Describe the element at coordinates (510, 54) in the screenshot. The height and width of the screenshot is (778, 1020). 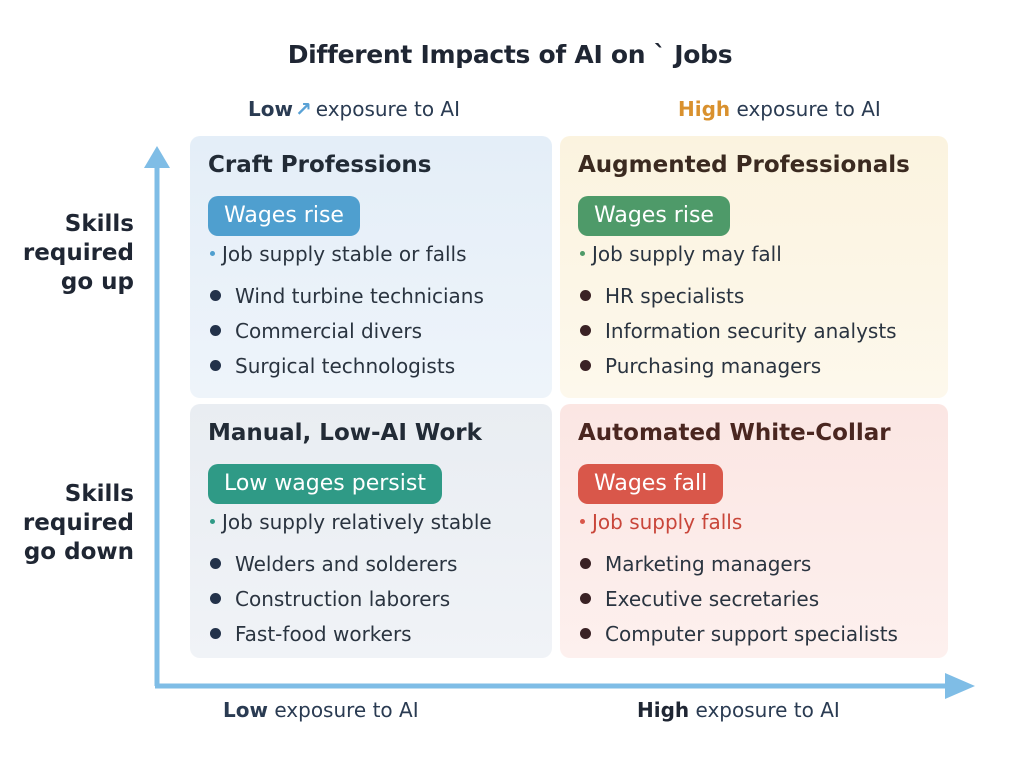
I see `diagram-title: Different Impacts of AI on ` Jobs` at that location.